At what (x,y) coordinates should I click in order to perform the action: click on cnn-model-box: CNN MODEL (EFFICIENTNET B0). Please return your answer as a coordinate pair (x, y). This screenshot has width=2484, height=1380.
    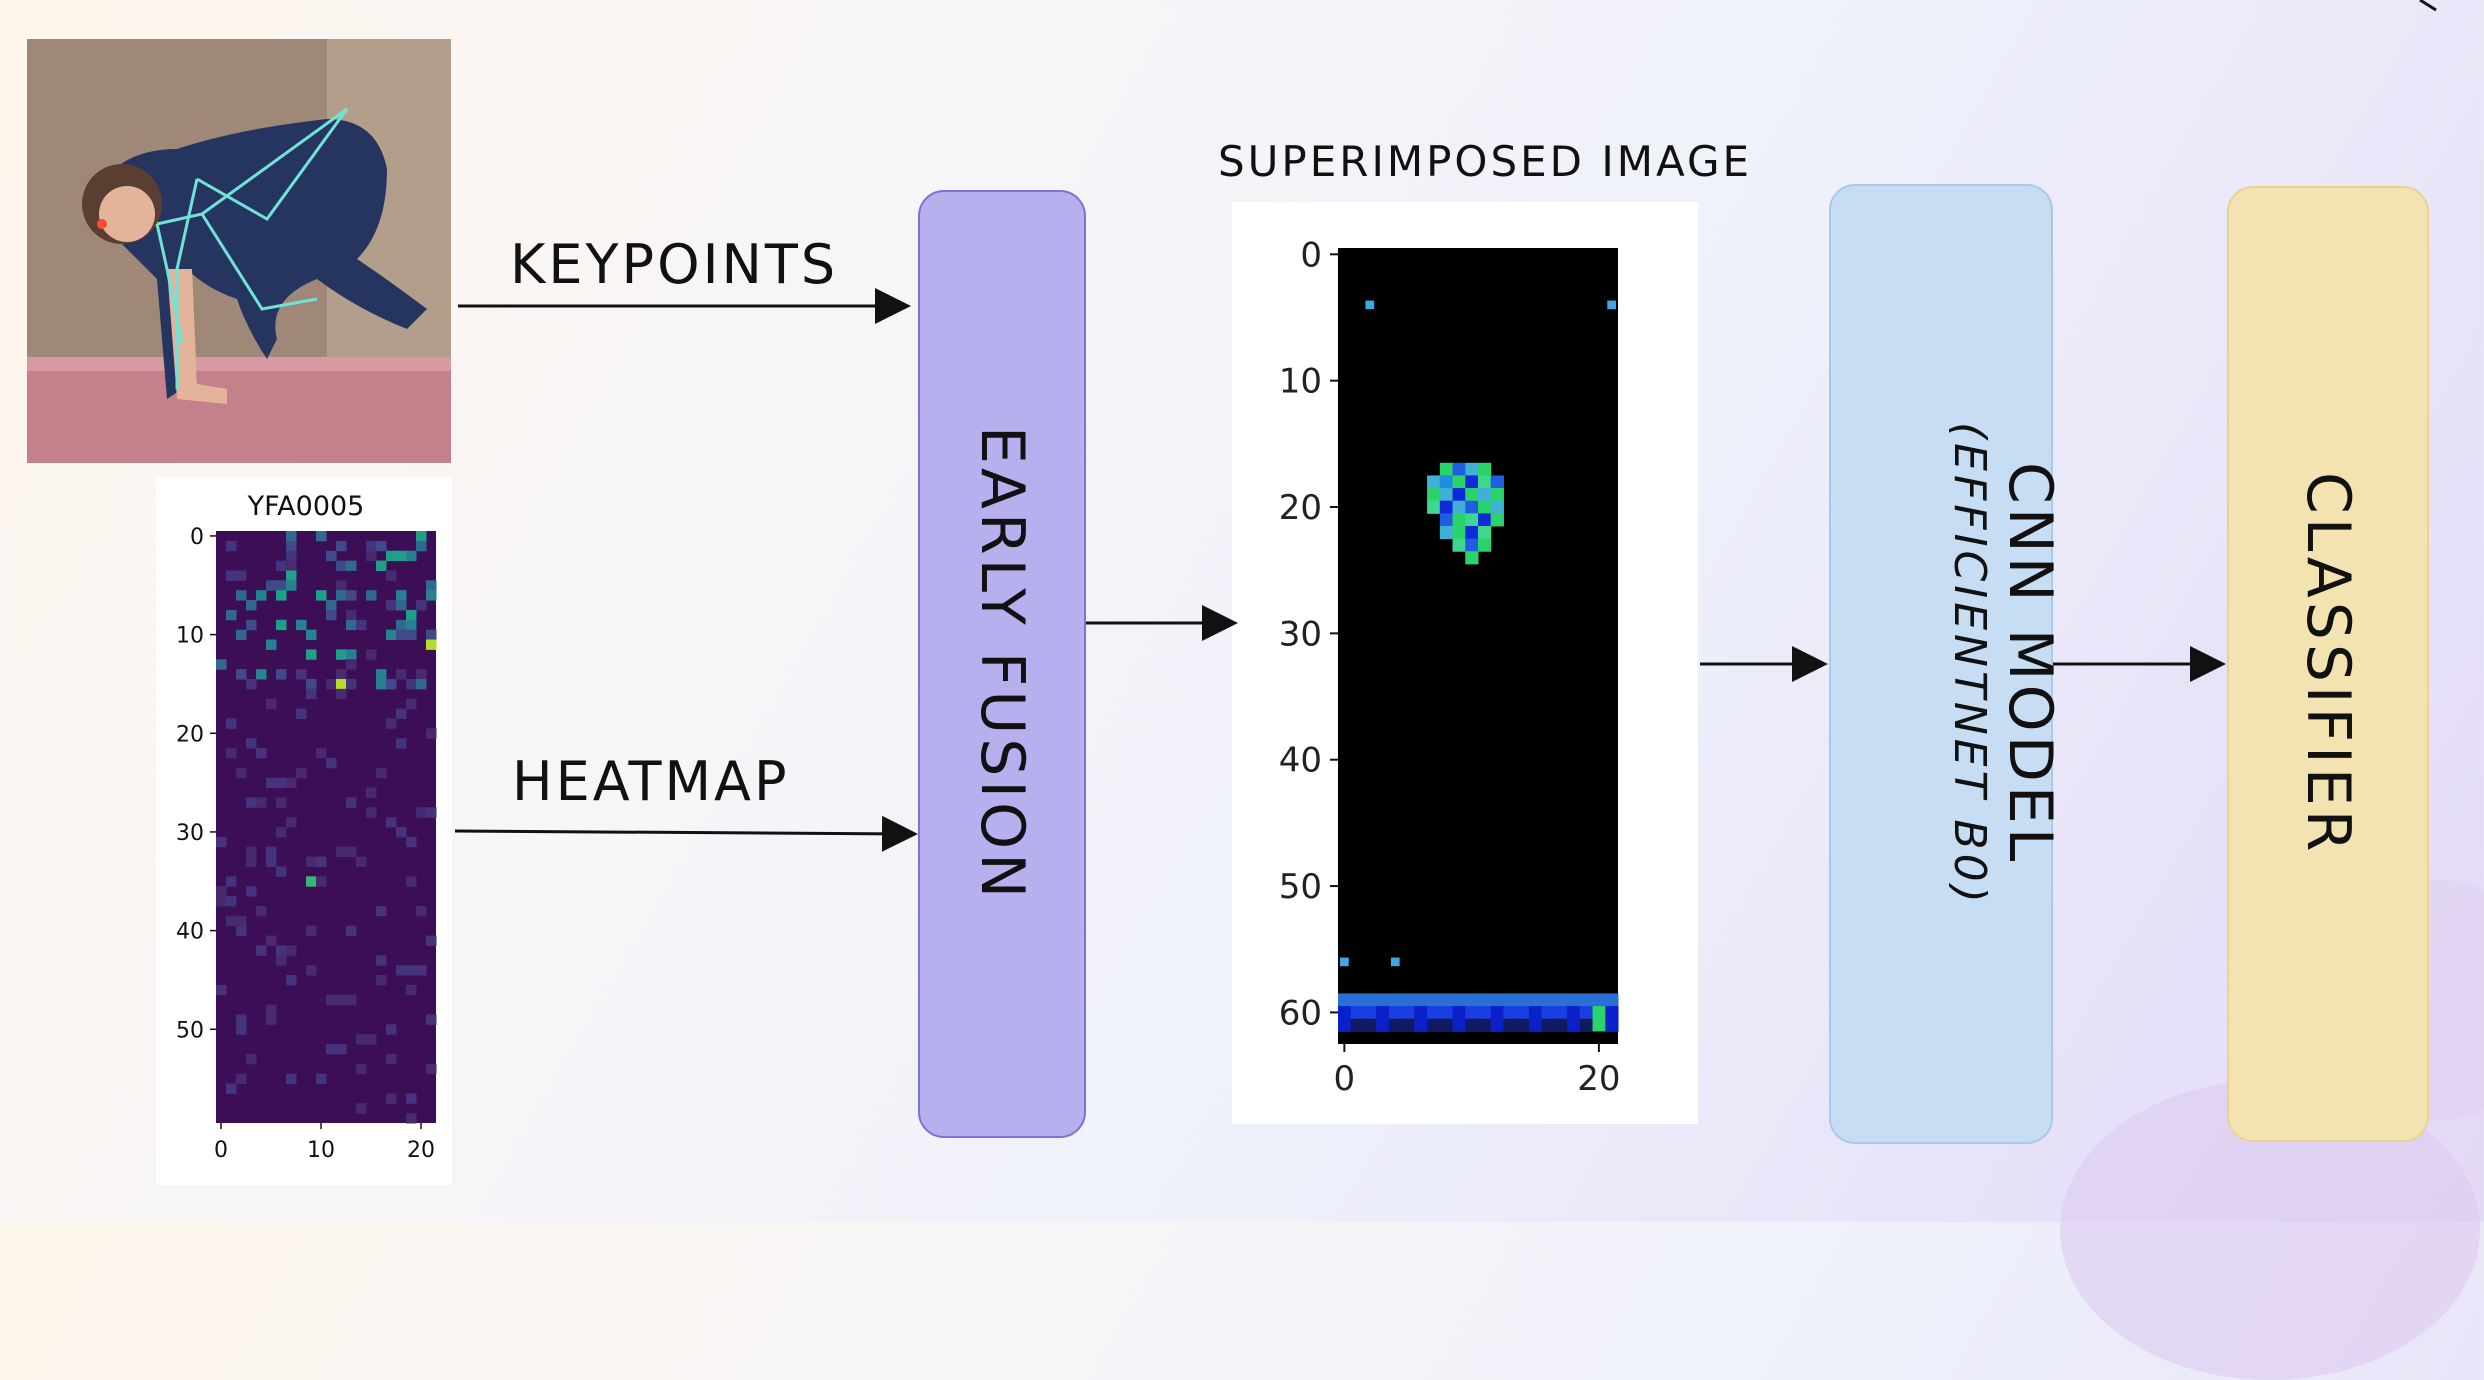
    Looking at the image, I should click on (1947, 664).